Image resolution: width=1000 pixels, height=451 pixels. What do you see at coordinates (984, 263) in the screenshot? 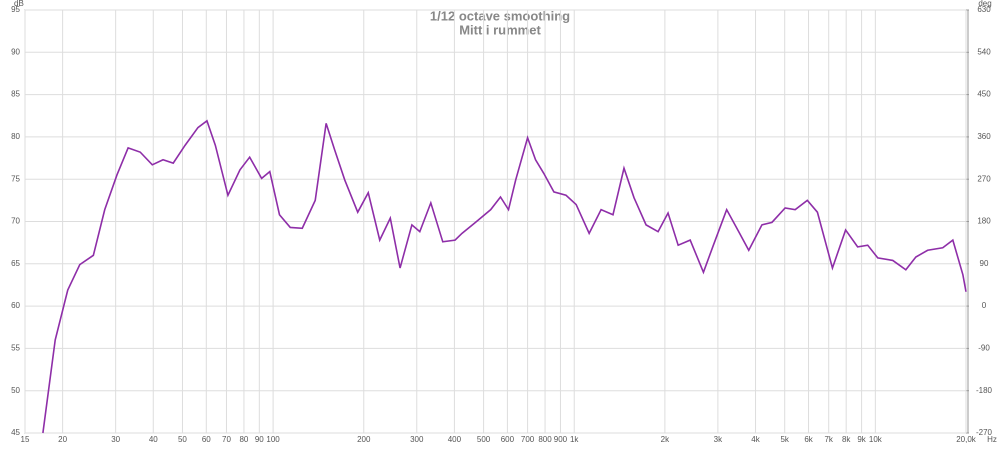
I see `y2-tick-label: 90` at bounding box center [984, 263].